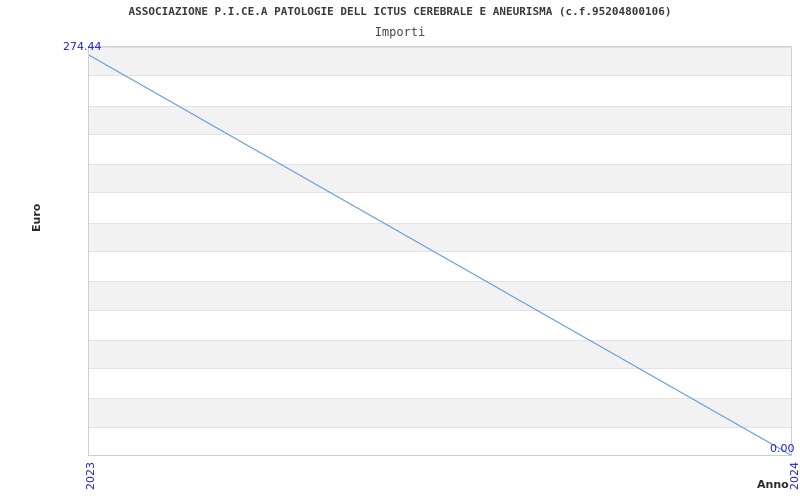 Image resolution: width=800 pixels, height=500 pixels. What do you see at coordinates (782, 448) in the screenshot?
I see `data-point-label: 0.00` at bounding box center [782, 448].